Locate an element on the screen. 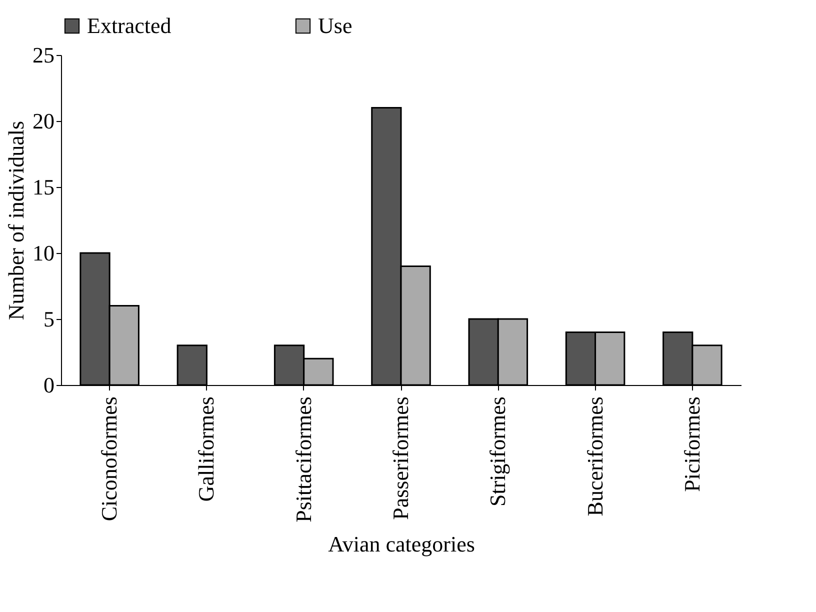 The height and width of the screenshot is (612, 816). x-axis-title: Avian categories is located at coordinates (401, 543).